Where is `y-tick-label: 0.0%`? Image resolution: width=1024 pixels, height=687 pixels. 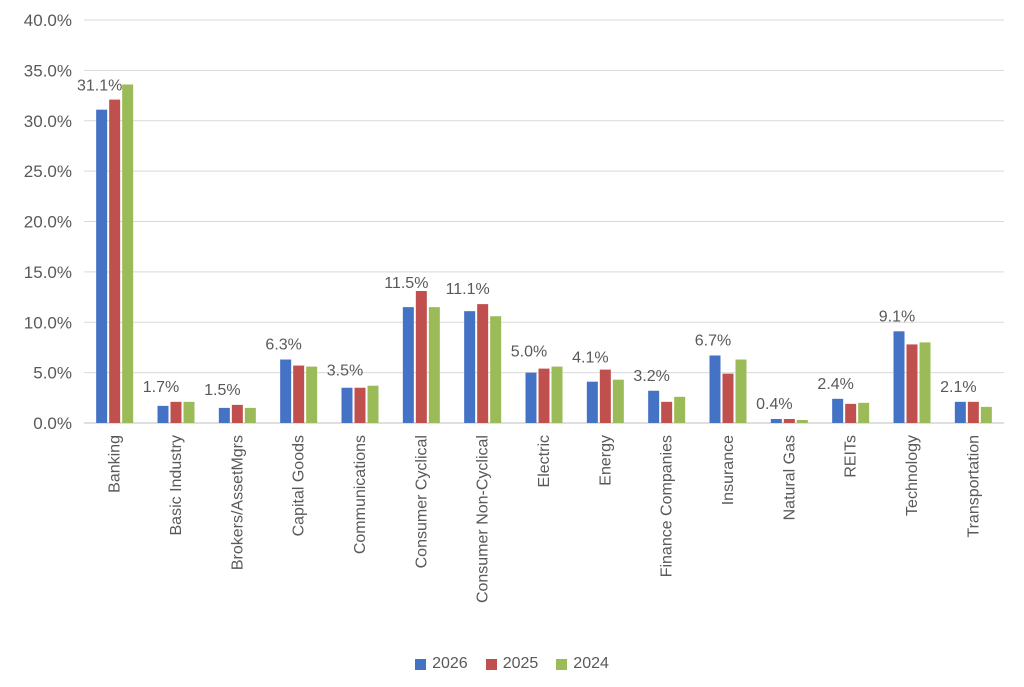 y-tick-label: 0.0% is located at coordinates (52, 423).